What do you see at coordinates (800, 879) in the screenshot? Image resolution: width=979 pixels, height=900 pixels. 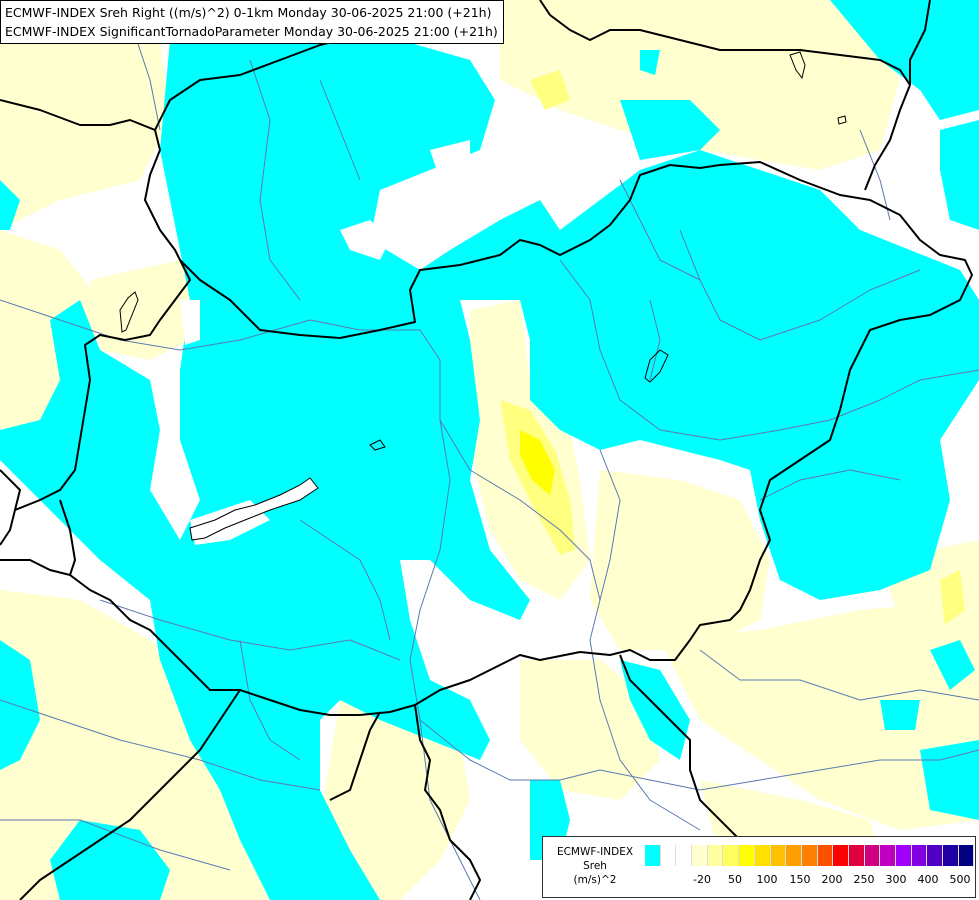 I see `legend-tick-label: 150` at bounding box center [800, 879].